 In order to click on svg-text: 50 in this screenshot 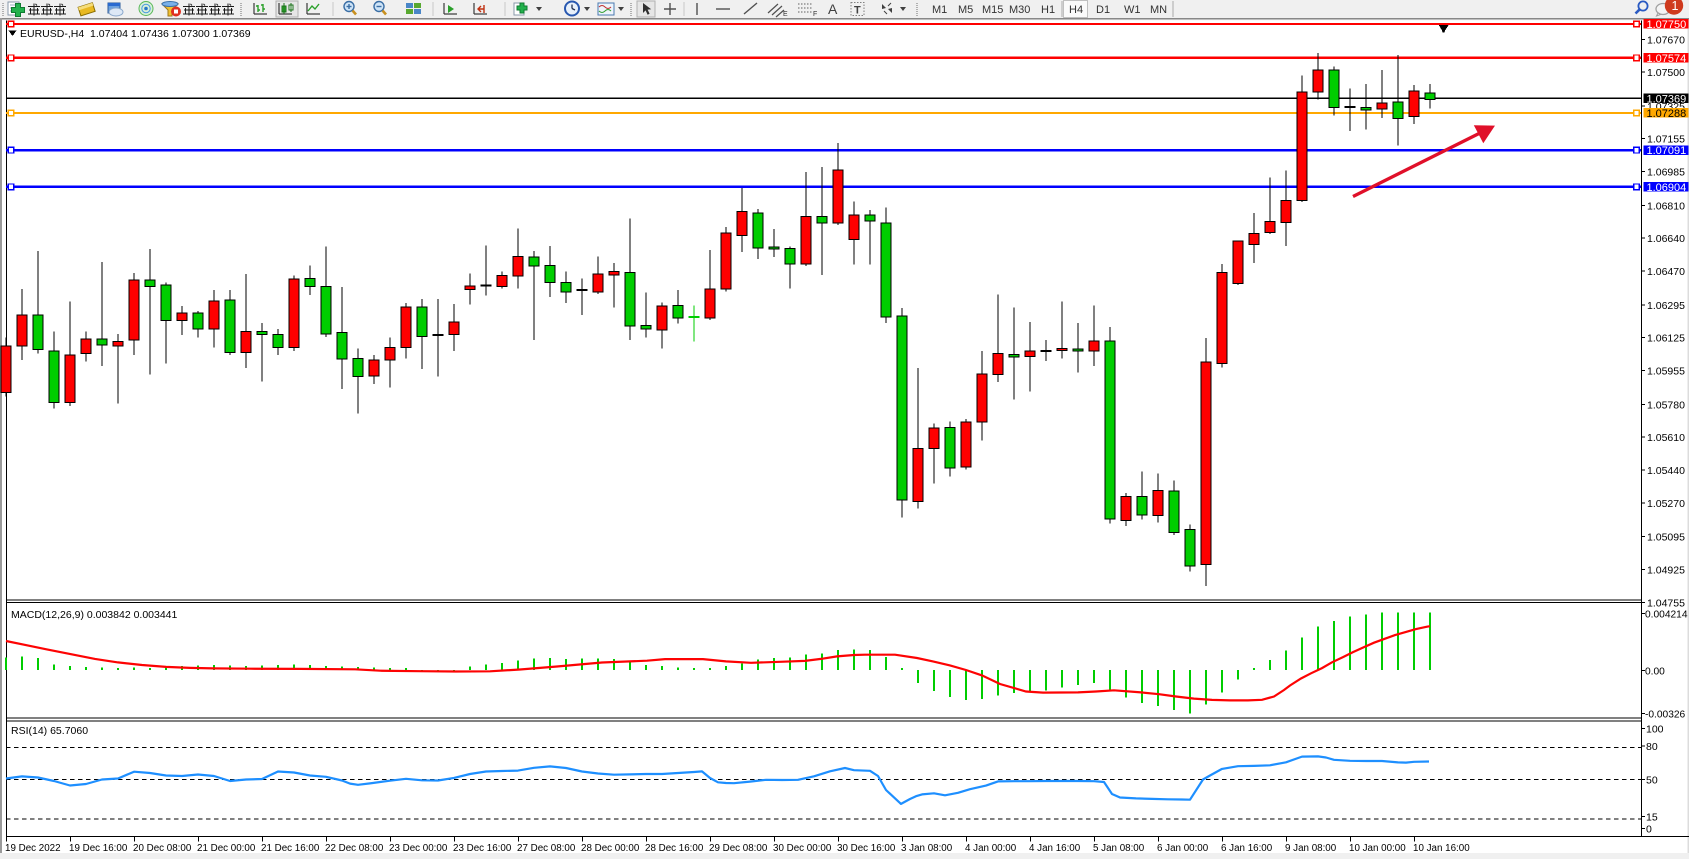, I will do `click(1652, 780)`.